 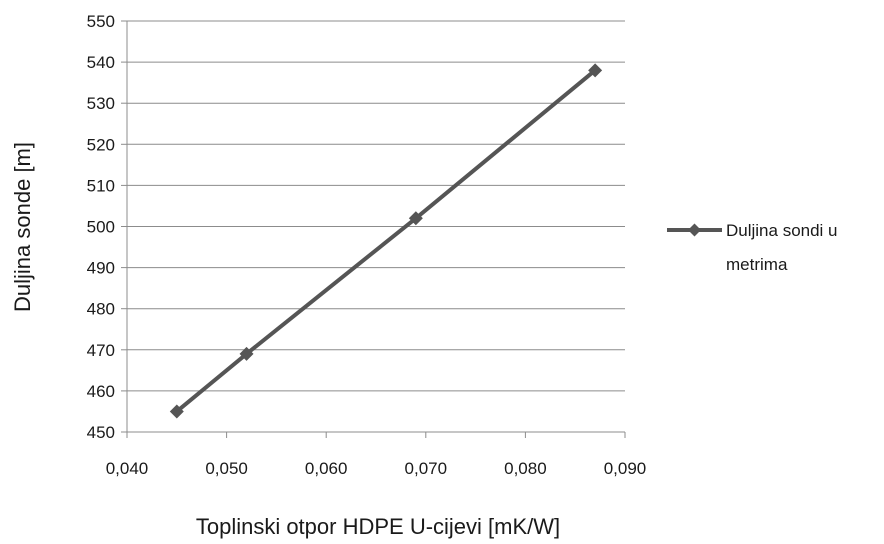 What do you see at coordinates (101, 391) in the screenshot?
I see `y-tick-label: 460` at bounding box center [101, 391].